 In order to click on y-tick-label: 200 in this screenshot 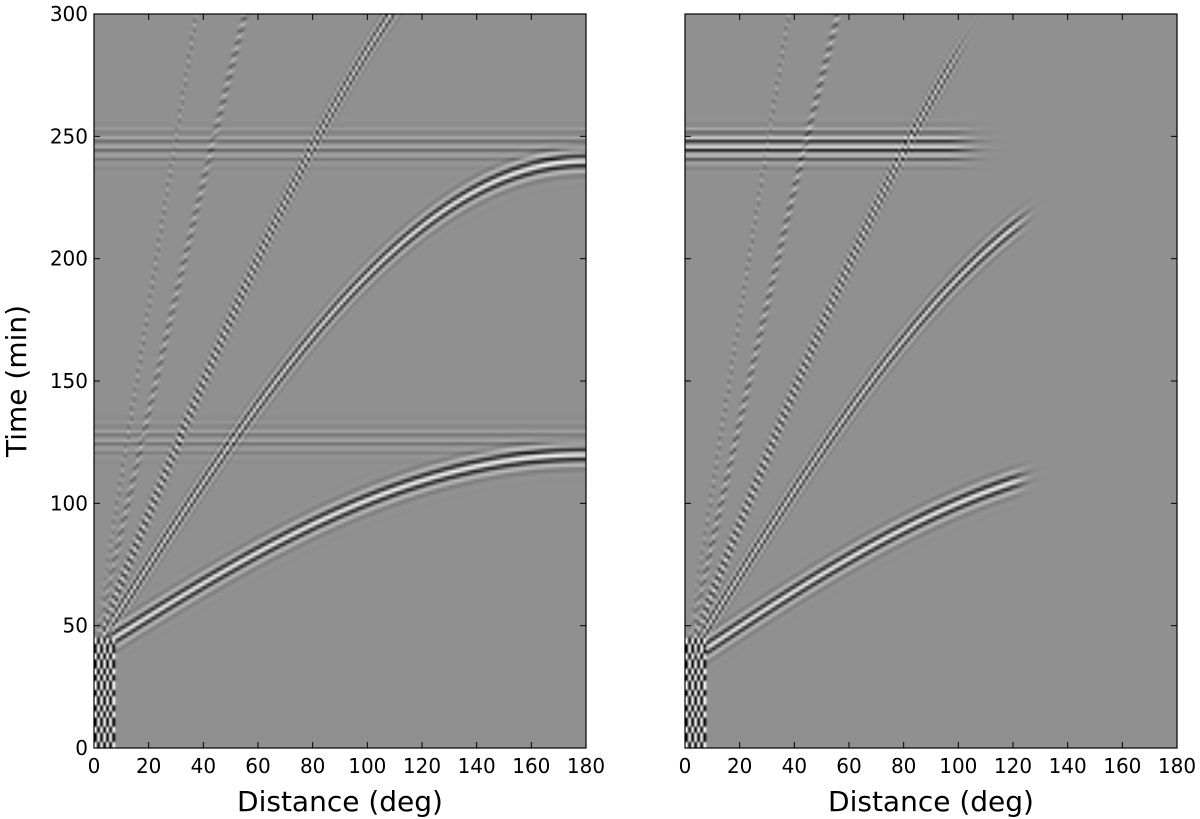, I will do `click(69, 259)`.